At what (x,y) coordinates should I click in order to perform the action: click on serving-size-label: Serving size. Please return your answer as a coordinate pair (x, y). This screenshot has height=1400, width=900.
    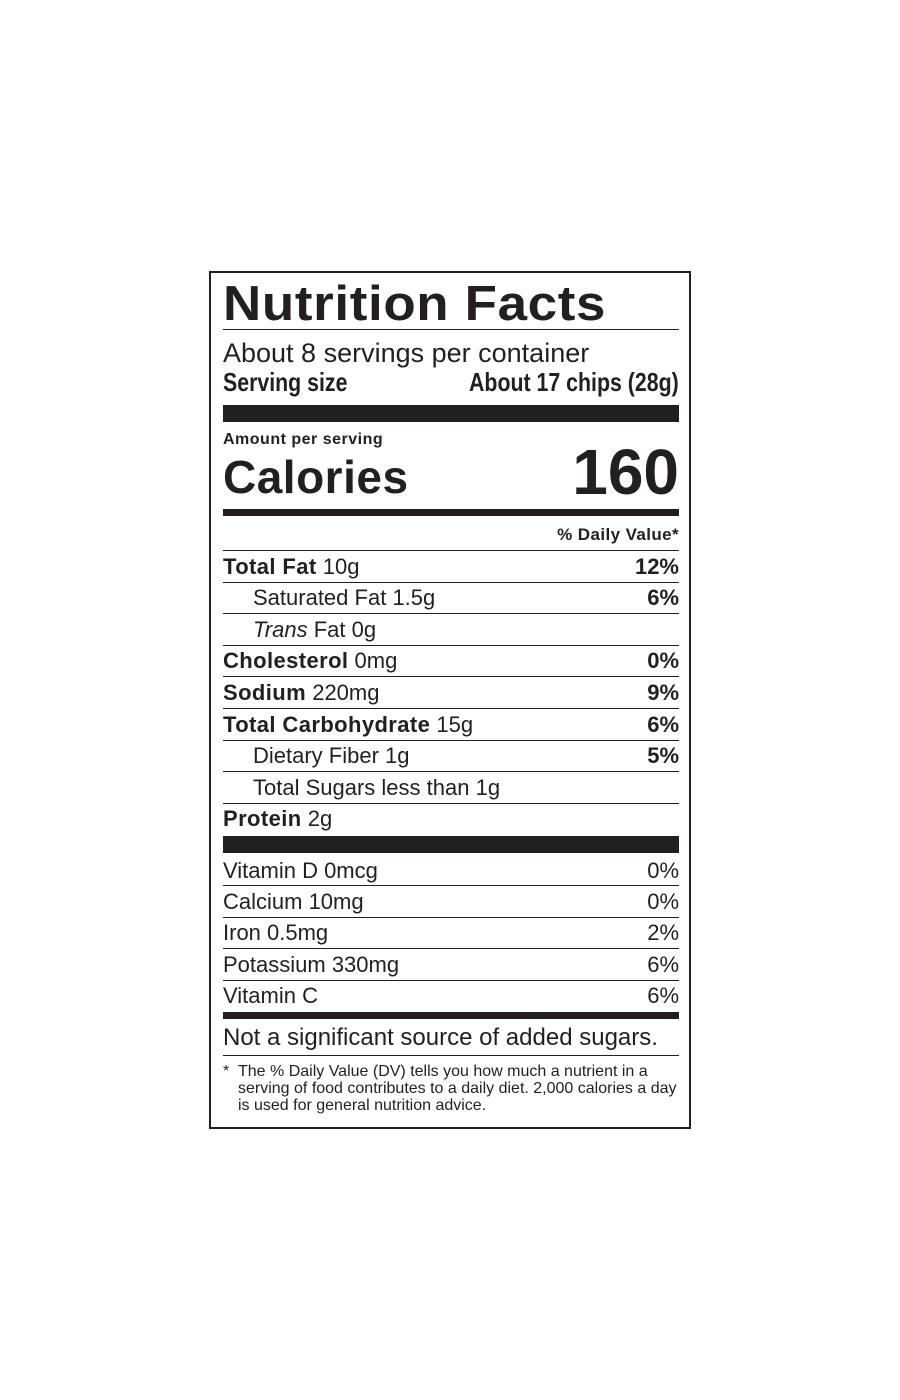
    Looking at the image, I should click on (285, 382).